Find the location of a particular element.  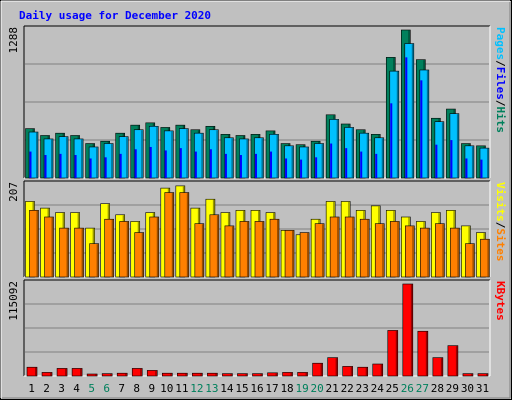

bar-pages-day-29-body is located at coordinates (454, 146).